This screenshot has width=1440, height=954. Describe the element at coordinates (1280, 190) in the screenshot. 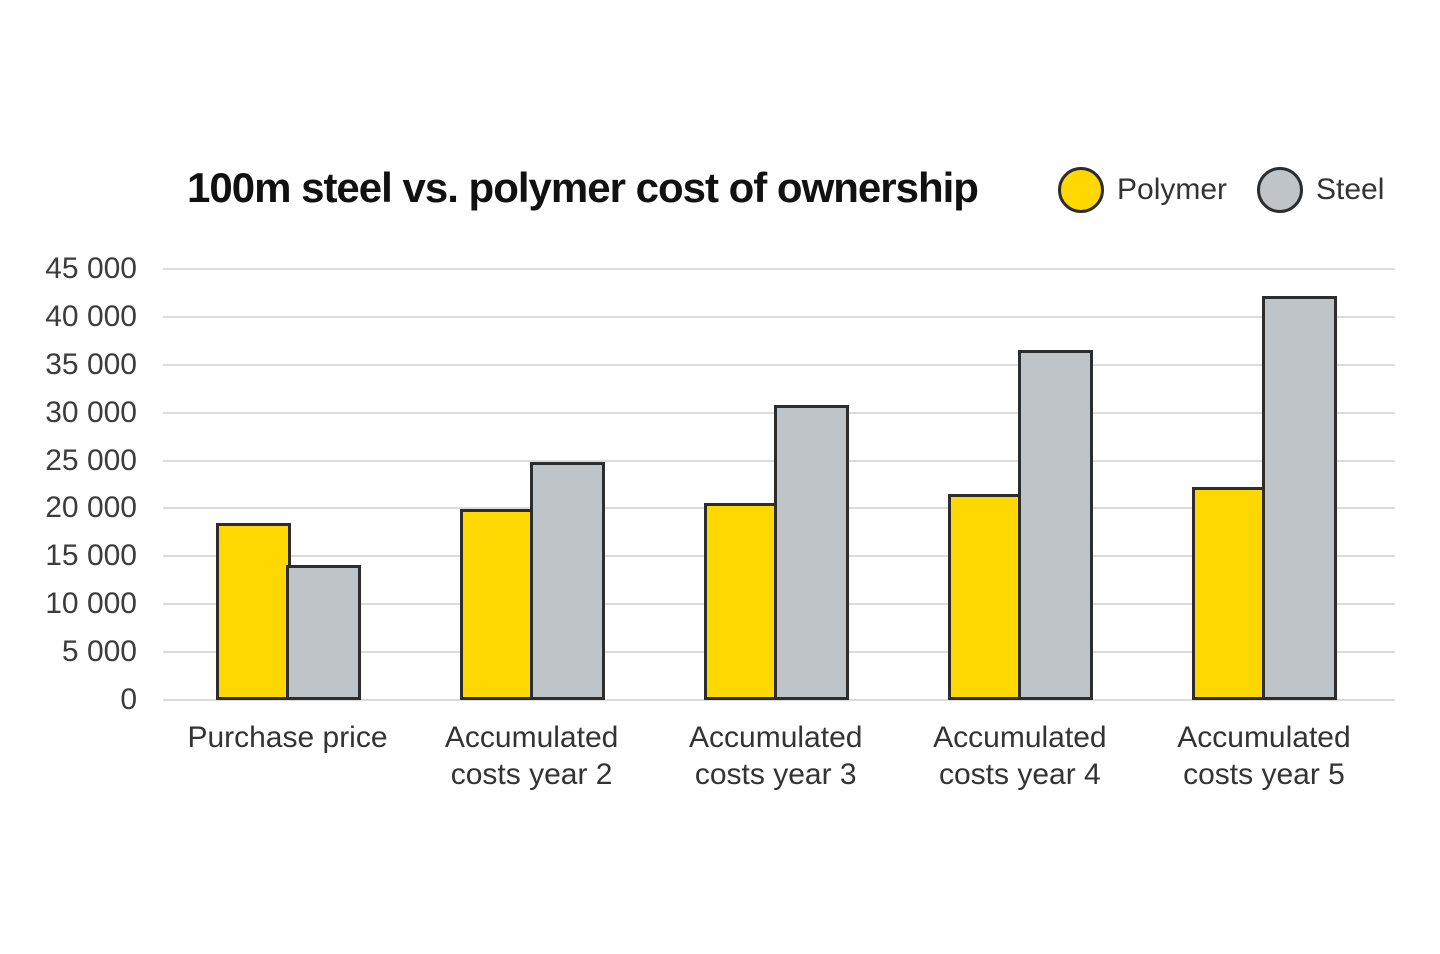

I see `legend-swatch-steel-icon` at that location.